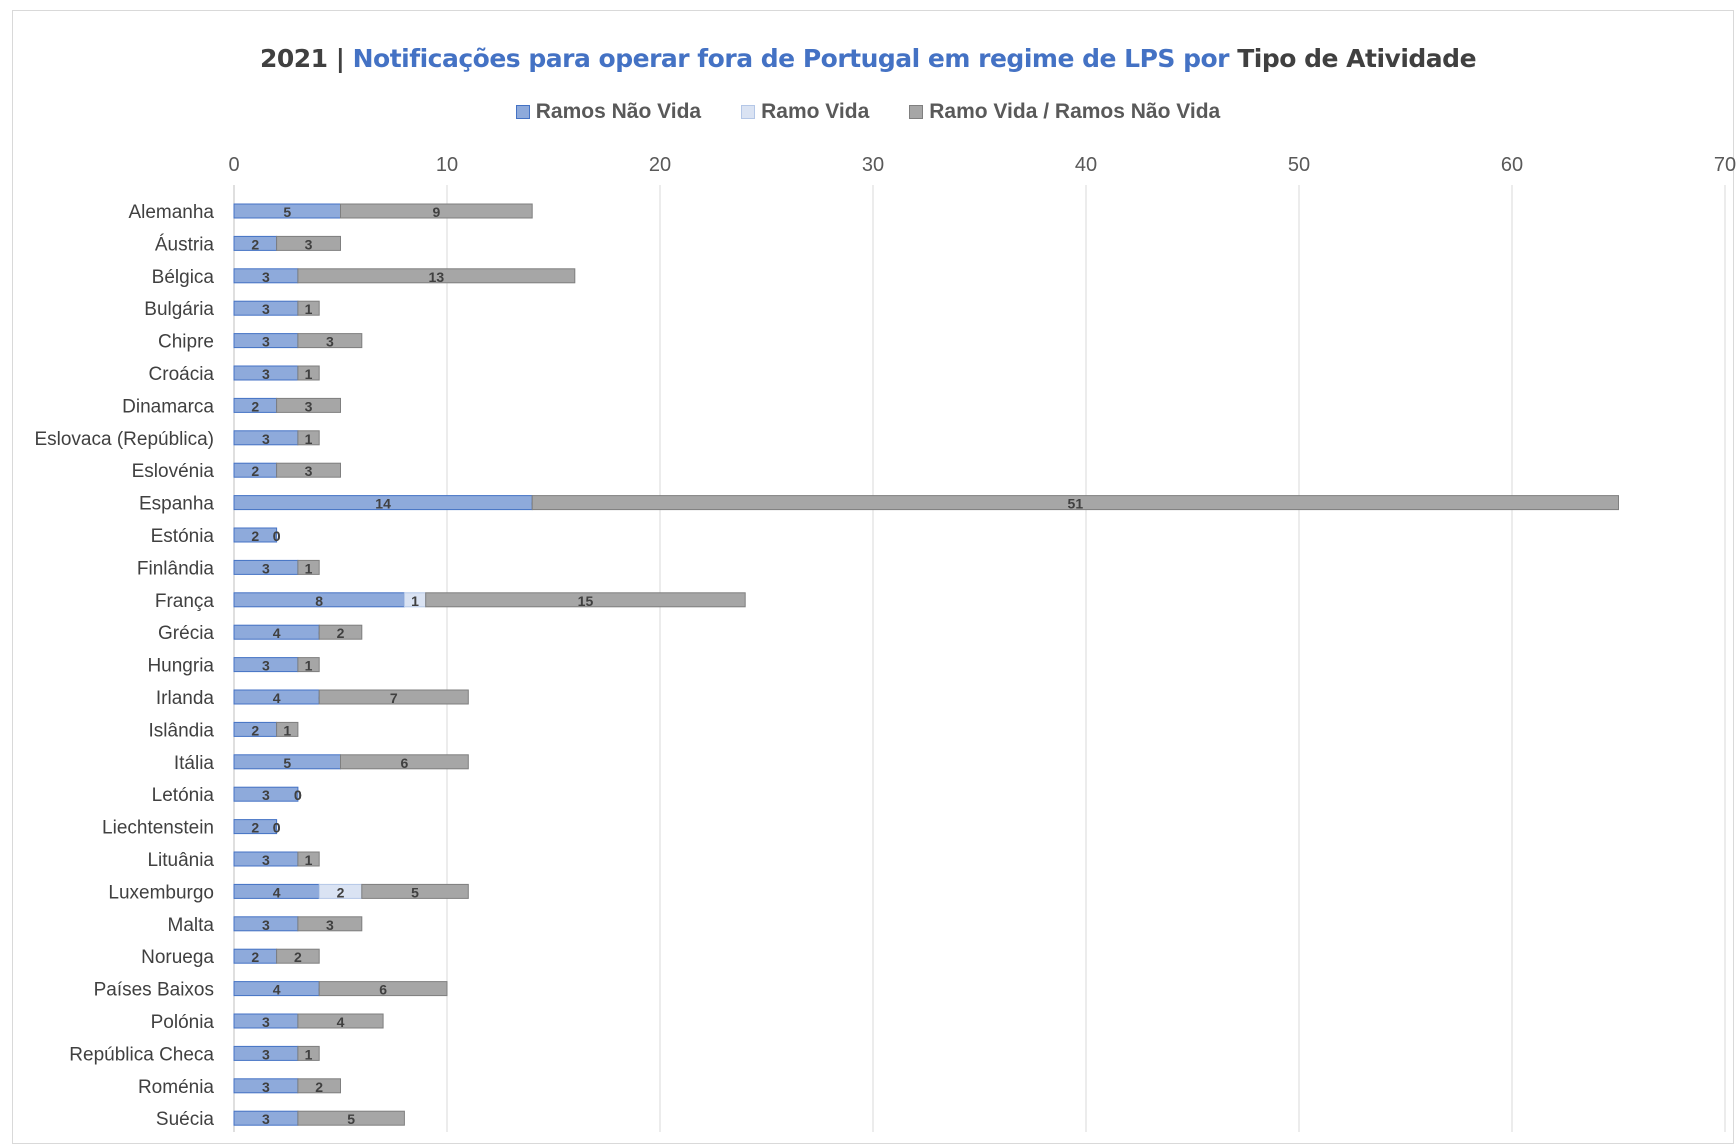 This screenshot has width=1736, height=1146. I want to click on data-label-ramo-vida-ramos-nao-vida-grecia: 2, so click(341, 633).